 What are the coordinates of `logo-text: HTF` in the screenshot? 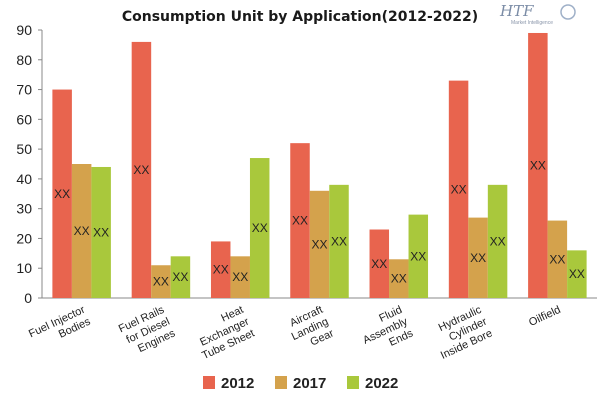 It's located at (516, 11).